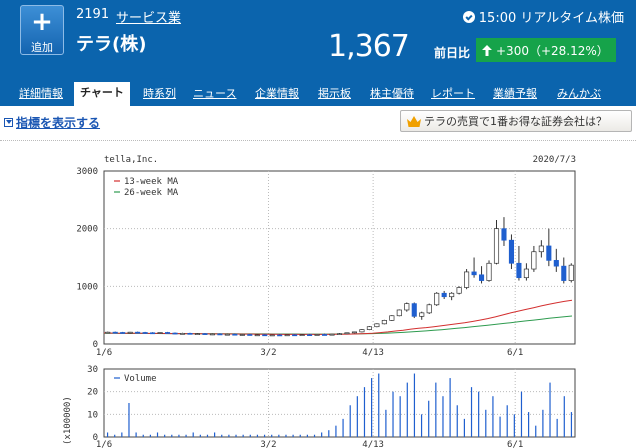  I want to click on tab-earnings-forecast: 業績予報, so click(515, 93).